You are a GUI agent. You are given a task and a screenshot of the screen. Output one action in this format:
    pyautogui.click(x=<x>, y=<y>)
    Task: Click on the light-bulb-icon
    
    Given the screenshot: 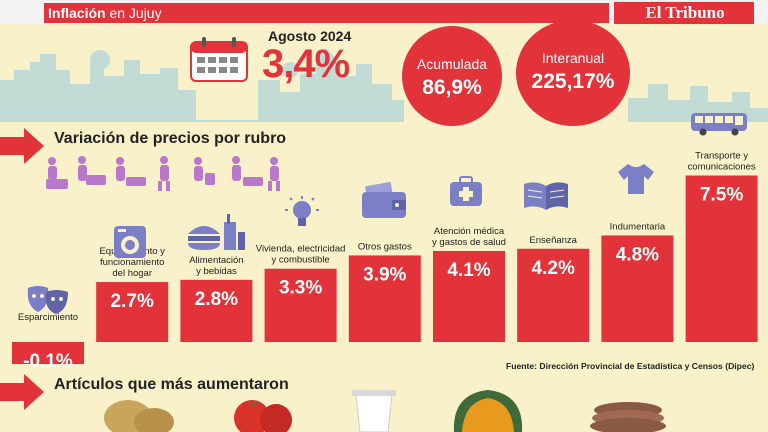 What is the action you would take?
    pyautogui.click(x=302, y=211)
    